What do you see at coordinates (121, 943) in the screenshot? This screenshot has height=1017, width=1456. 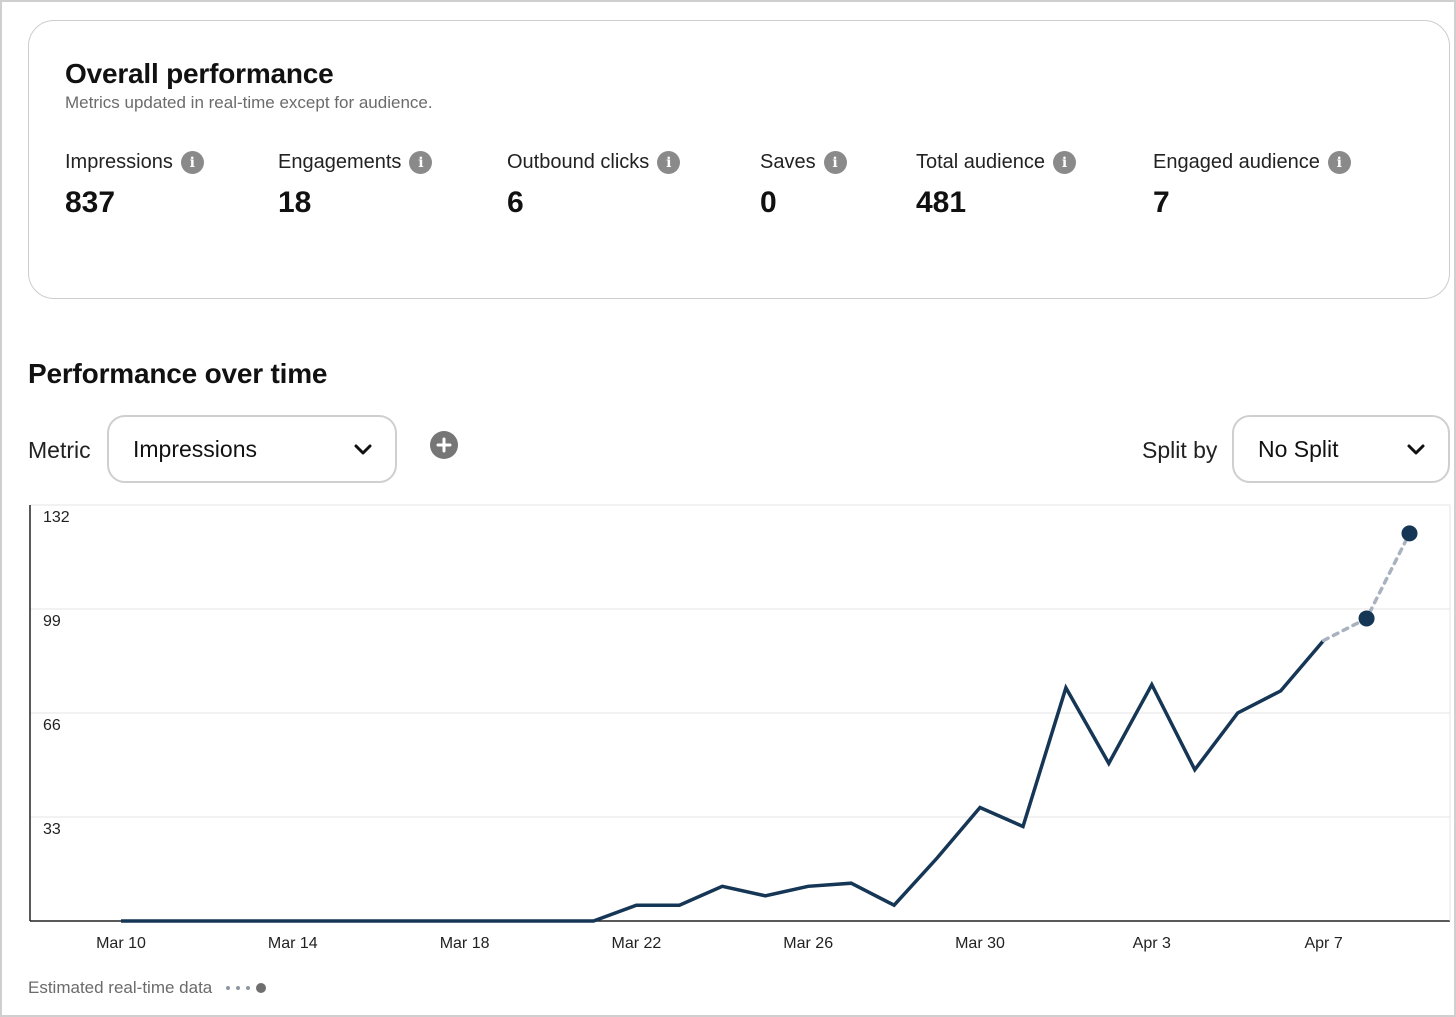 I see `x-tick-label: Mar 10` at bounding box center [121, 943].